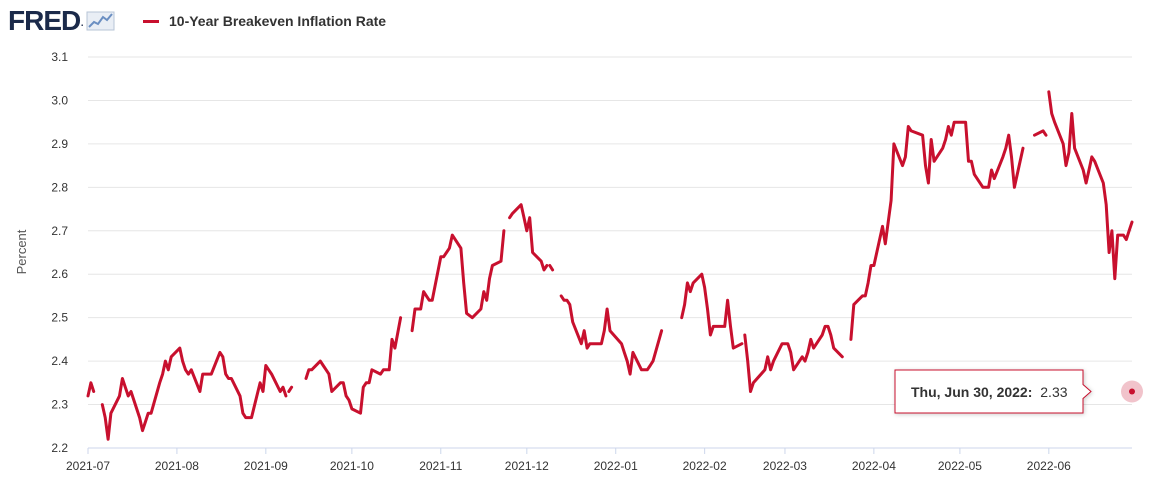 The width and height of the screenshot is (1152, 481). I want to click on tooltip-box, so click(993, 391).